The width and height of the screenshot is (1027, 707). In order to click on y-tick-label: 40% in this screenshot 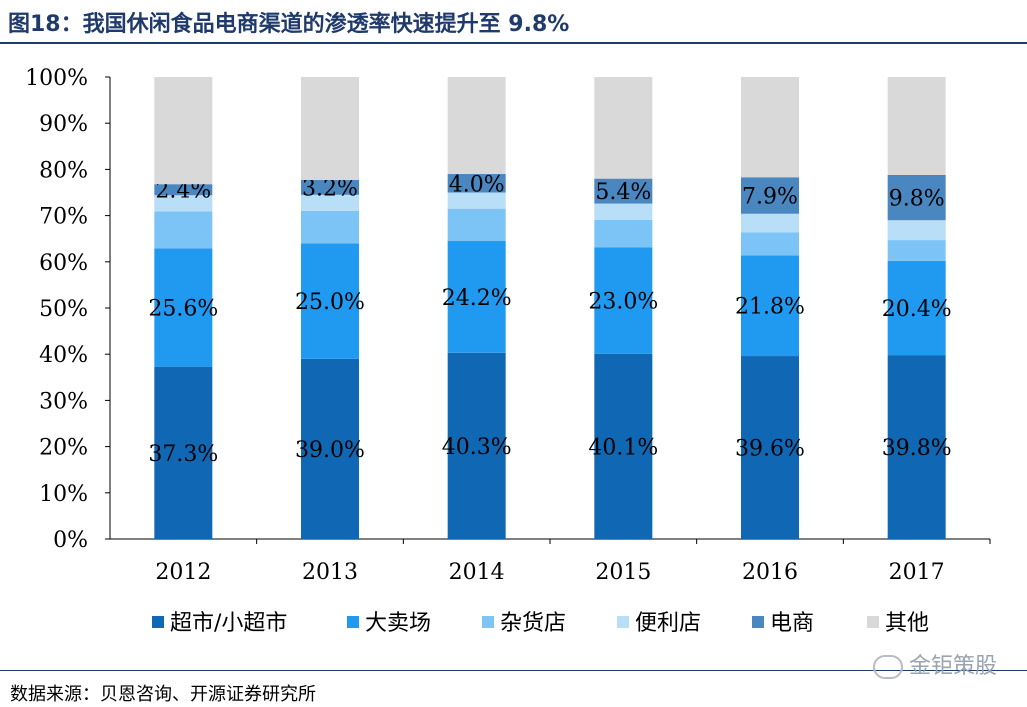, I will do `click(63, 355)`.